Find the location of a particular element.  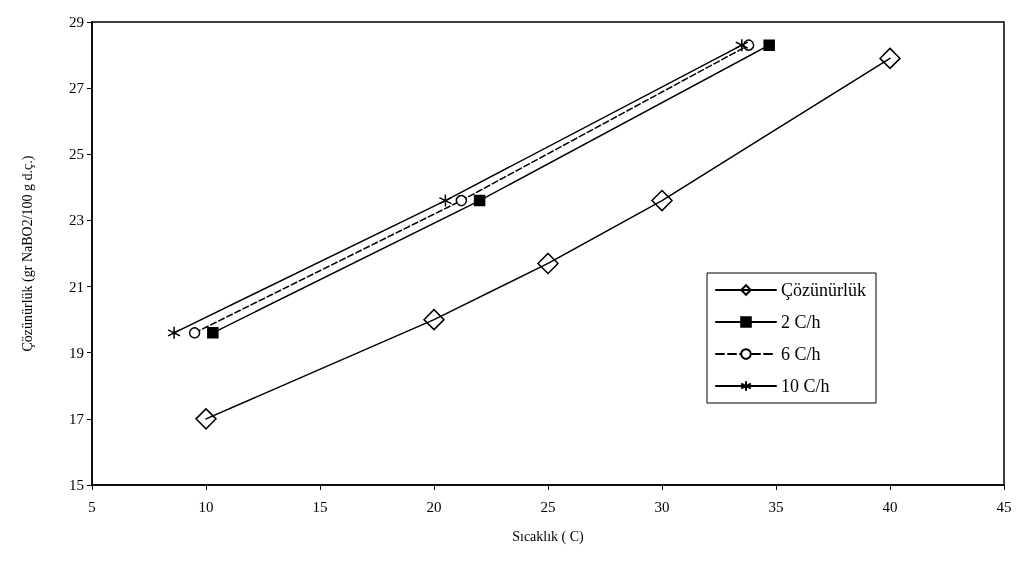

legend-label: 10 C/h is located at coordinates (805, 386).